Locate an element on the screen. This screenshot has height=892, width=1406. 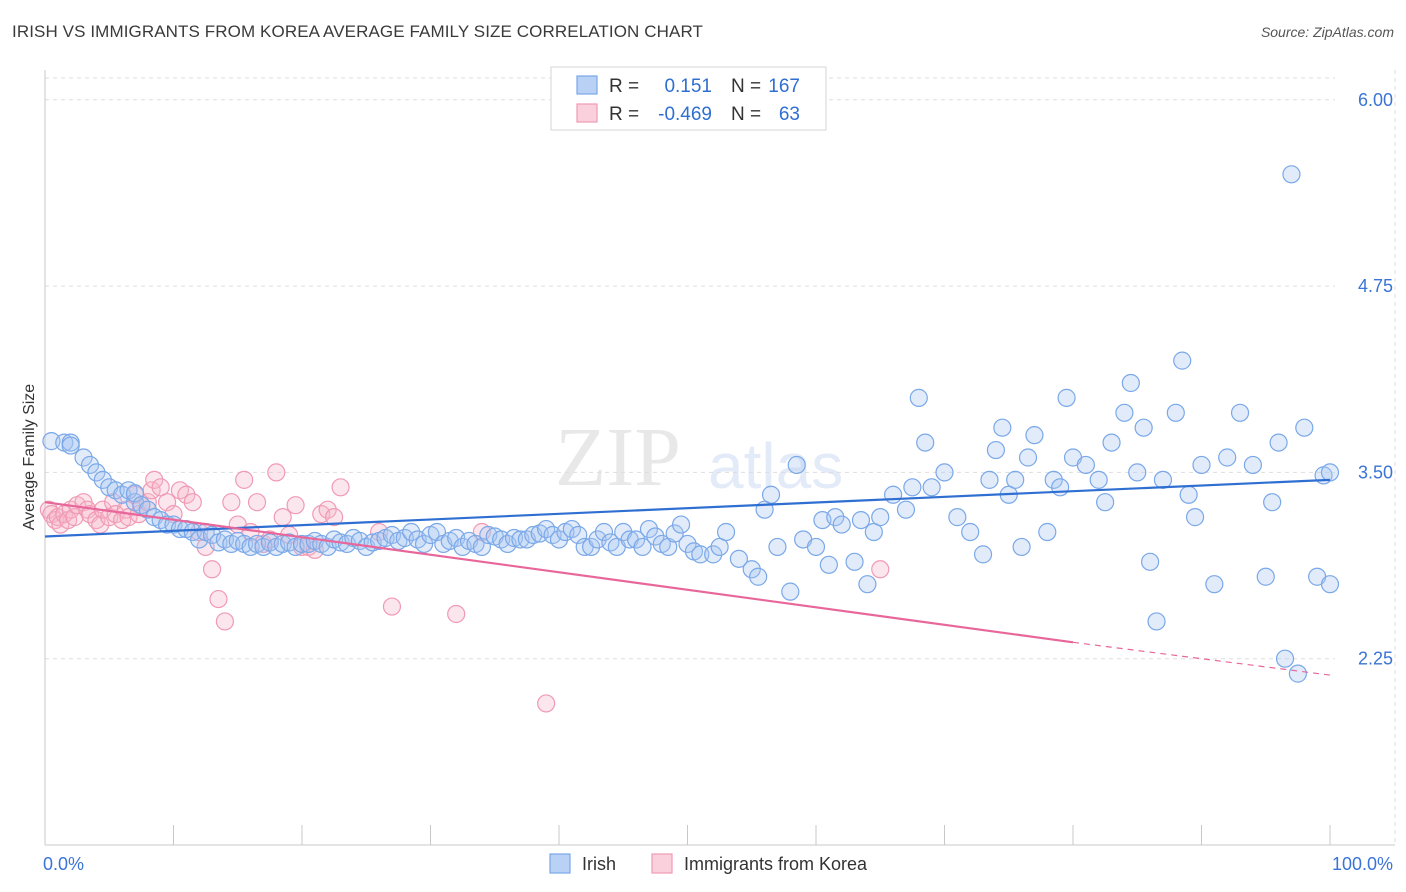
legend-irish-swatch is located at coordinates (560, 863).